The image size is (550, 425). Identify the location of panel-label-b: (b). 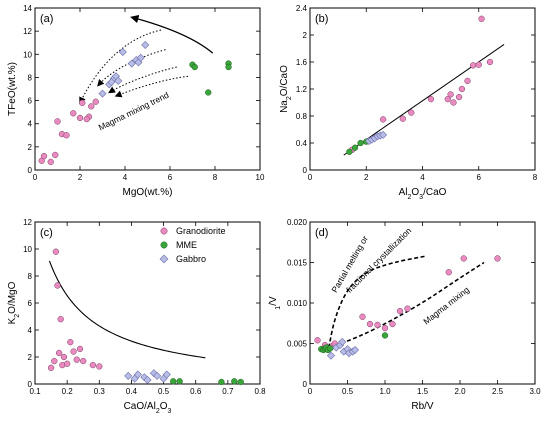
(321, 19).